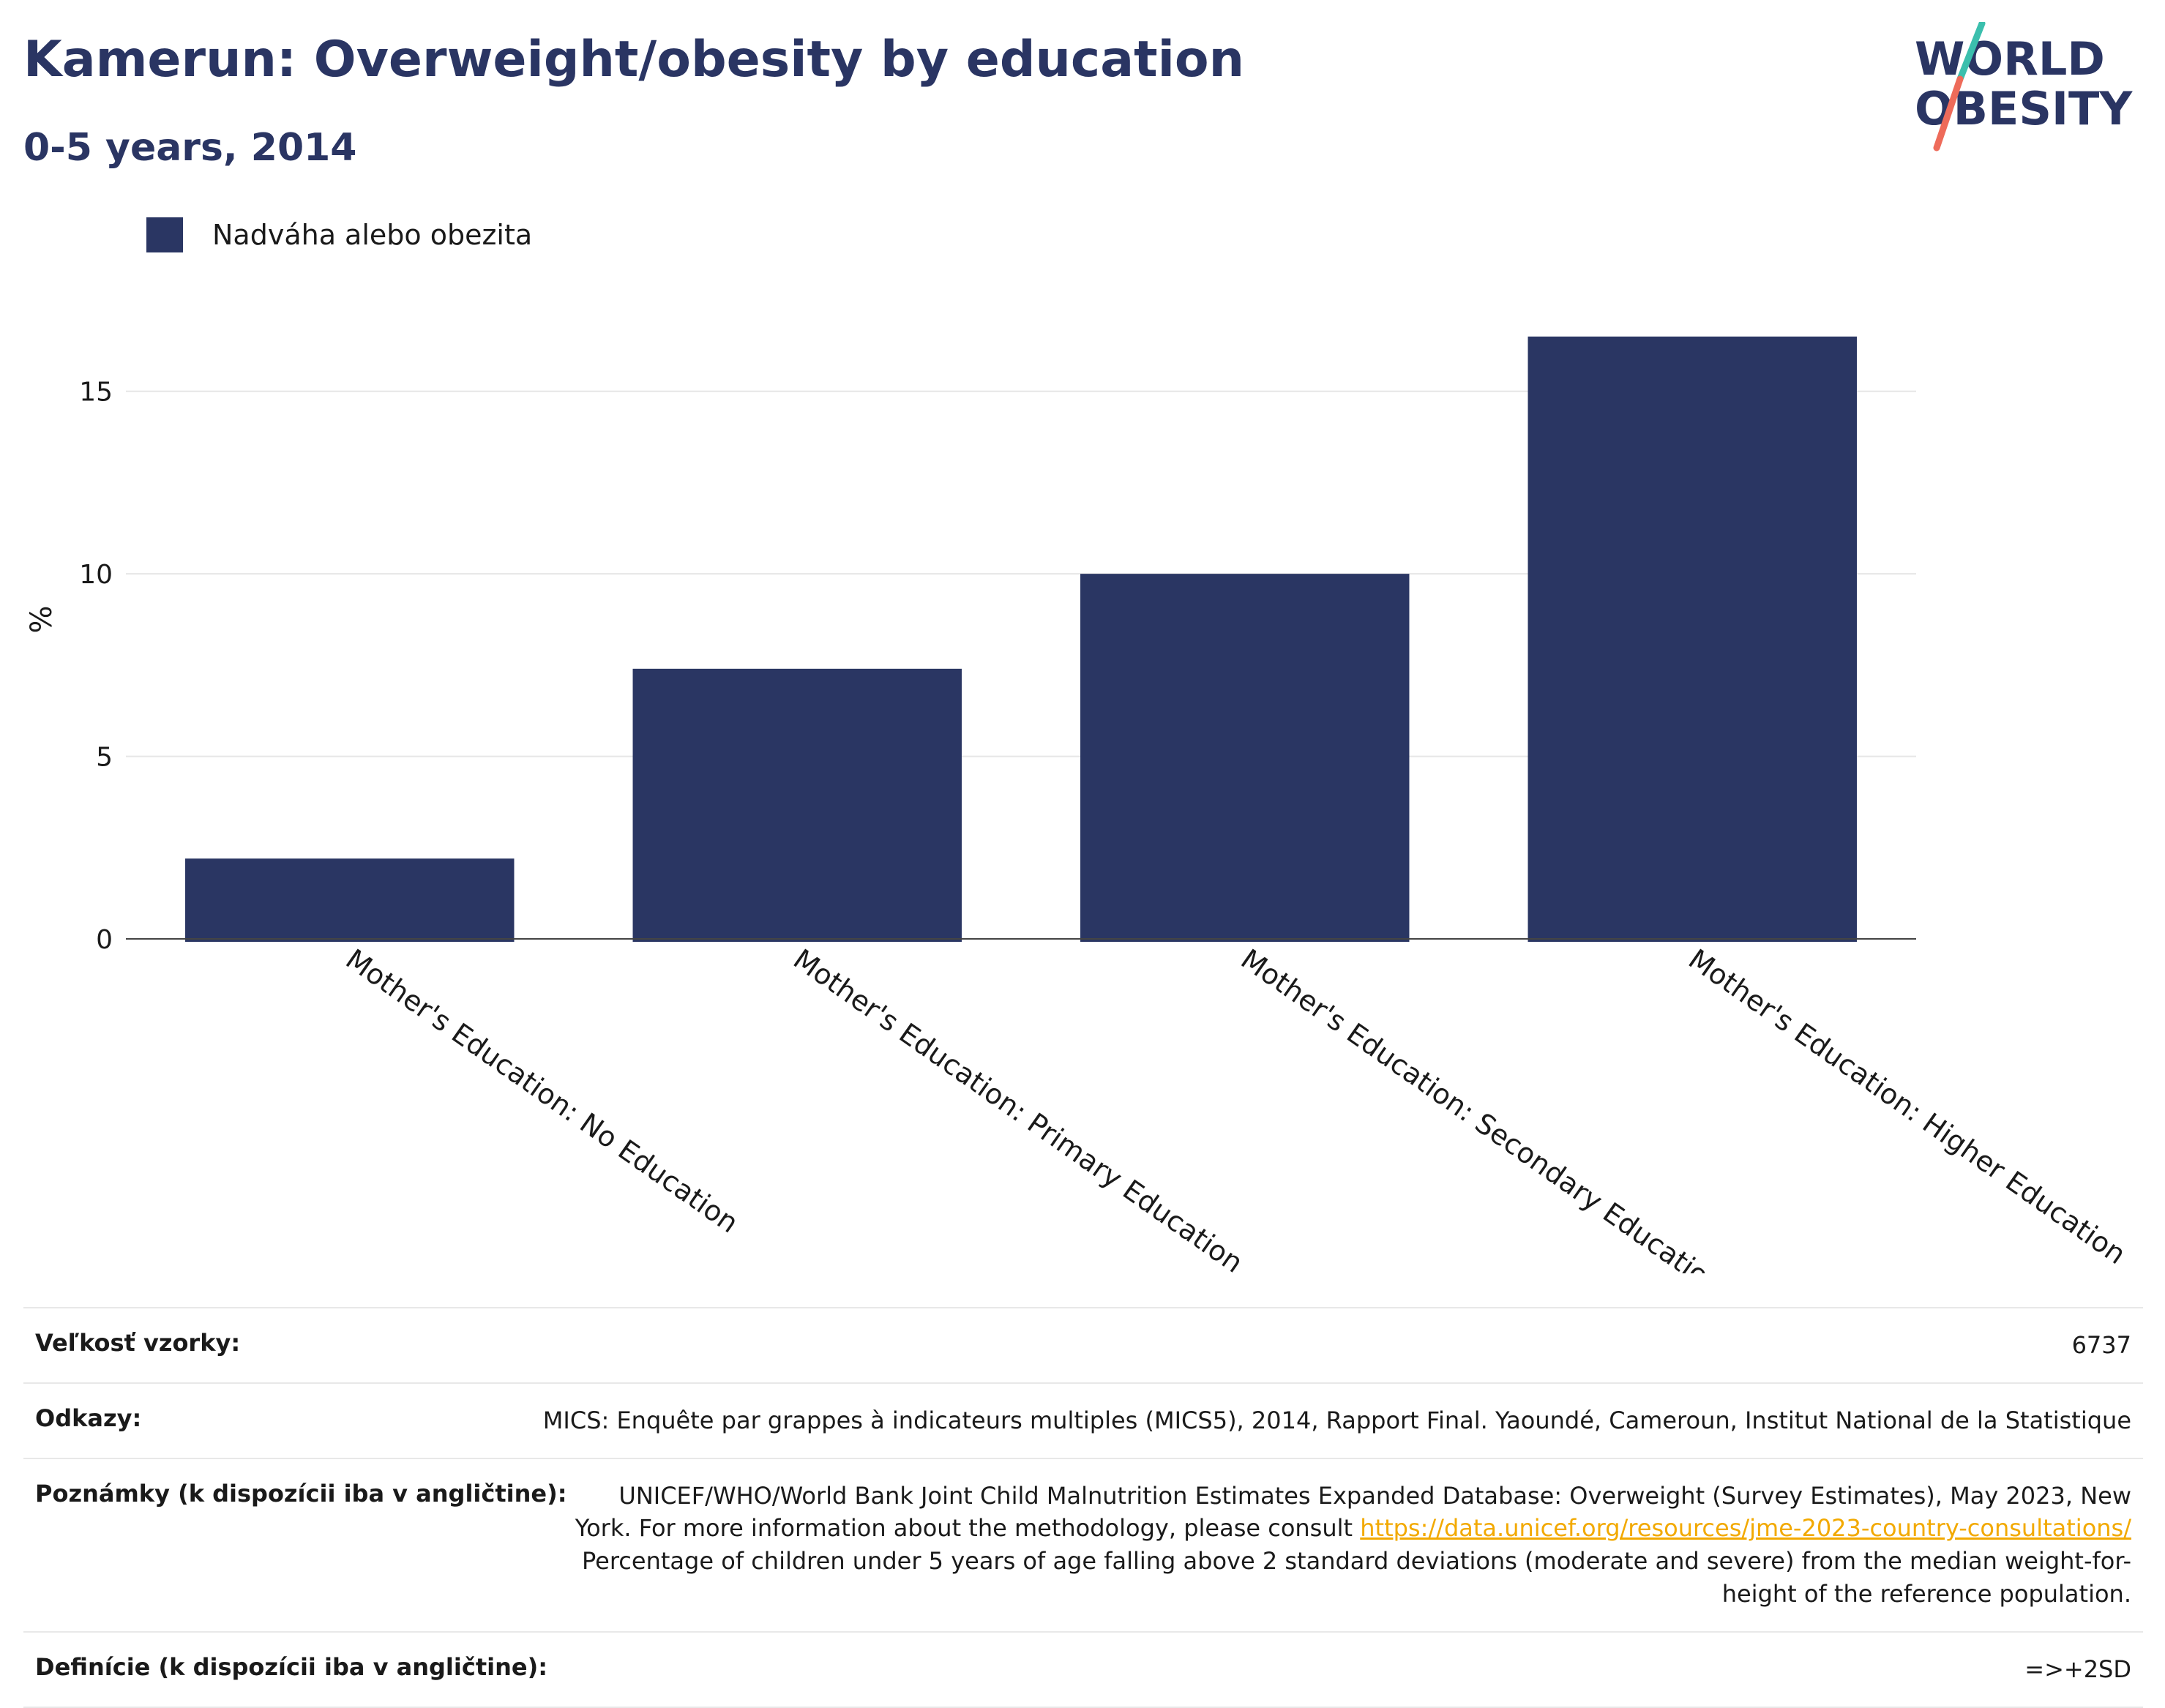 The height and width of the screenshot is (1708, 2165). Describe the element at coordinates (104, 940) in the screenshot. I see `y-tick-label: 0` at that location.